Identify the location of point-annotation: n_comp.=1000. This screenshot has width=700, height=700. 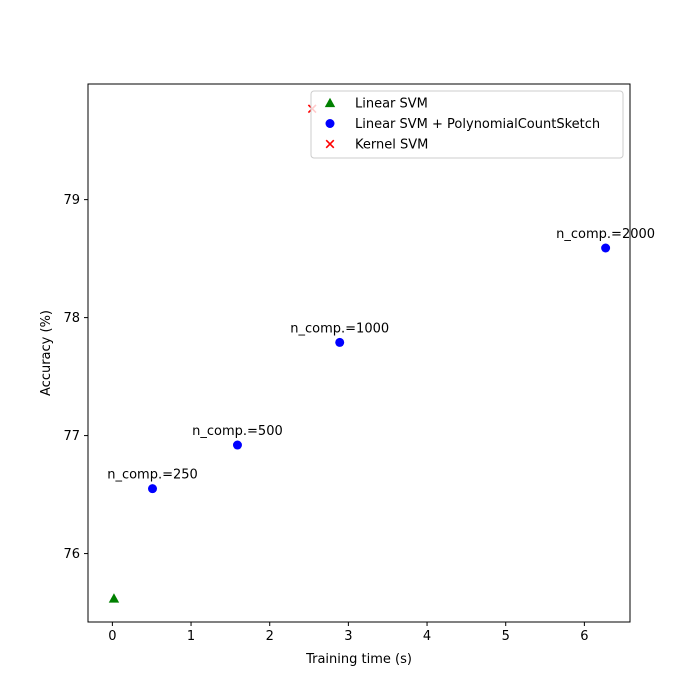
(339, 328).